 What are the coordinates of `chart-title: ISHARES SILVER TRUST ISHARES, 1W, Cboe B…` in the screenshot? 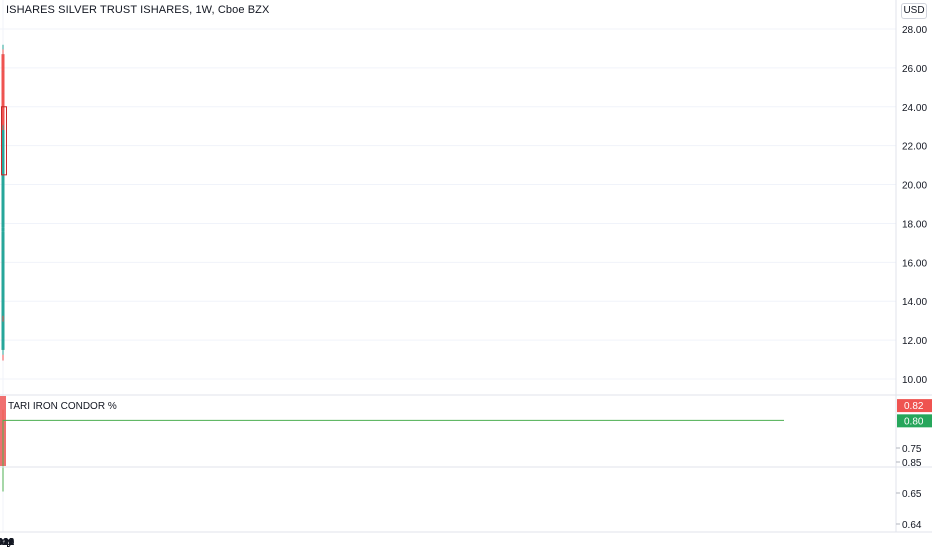 It's located at (137, 10).